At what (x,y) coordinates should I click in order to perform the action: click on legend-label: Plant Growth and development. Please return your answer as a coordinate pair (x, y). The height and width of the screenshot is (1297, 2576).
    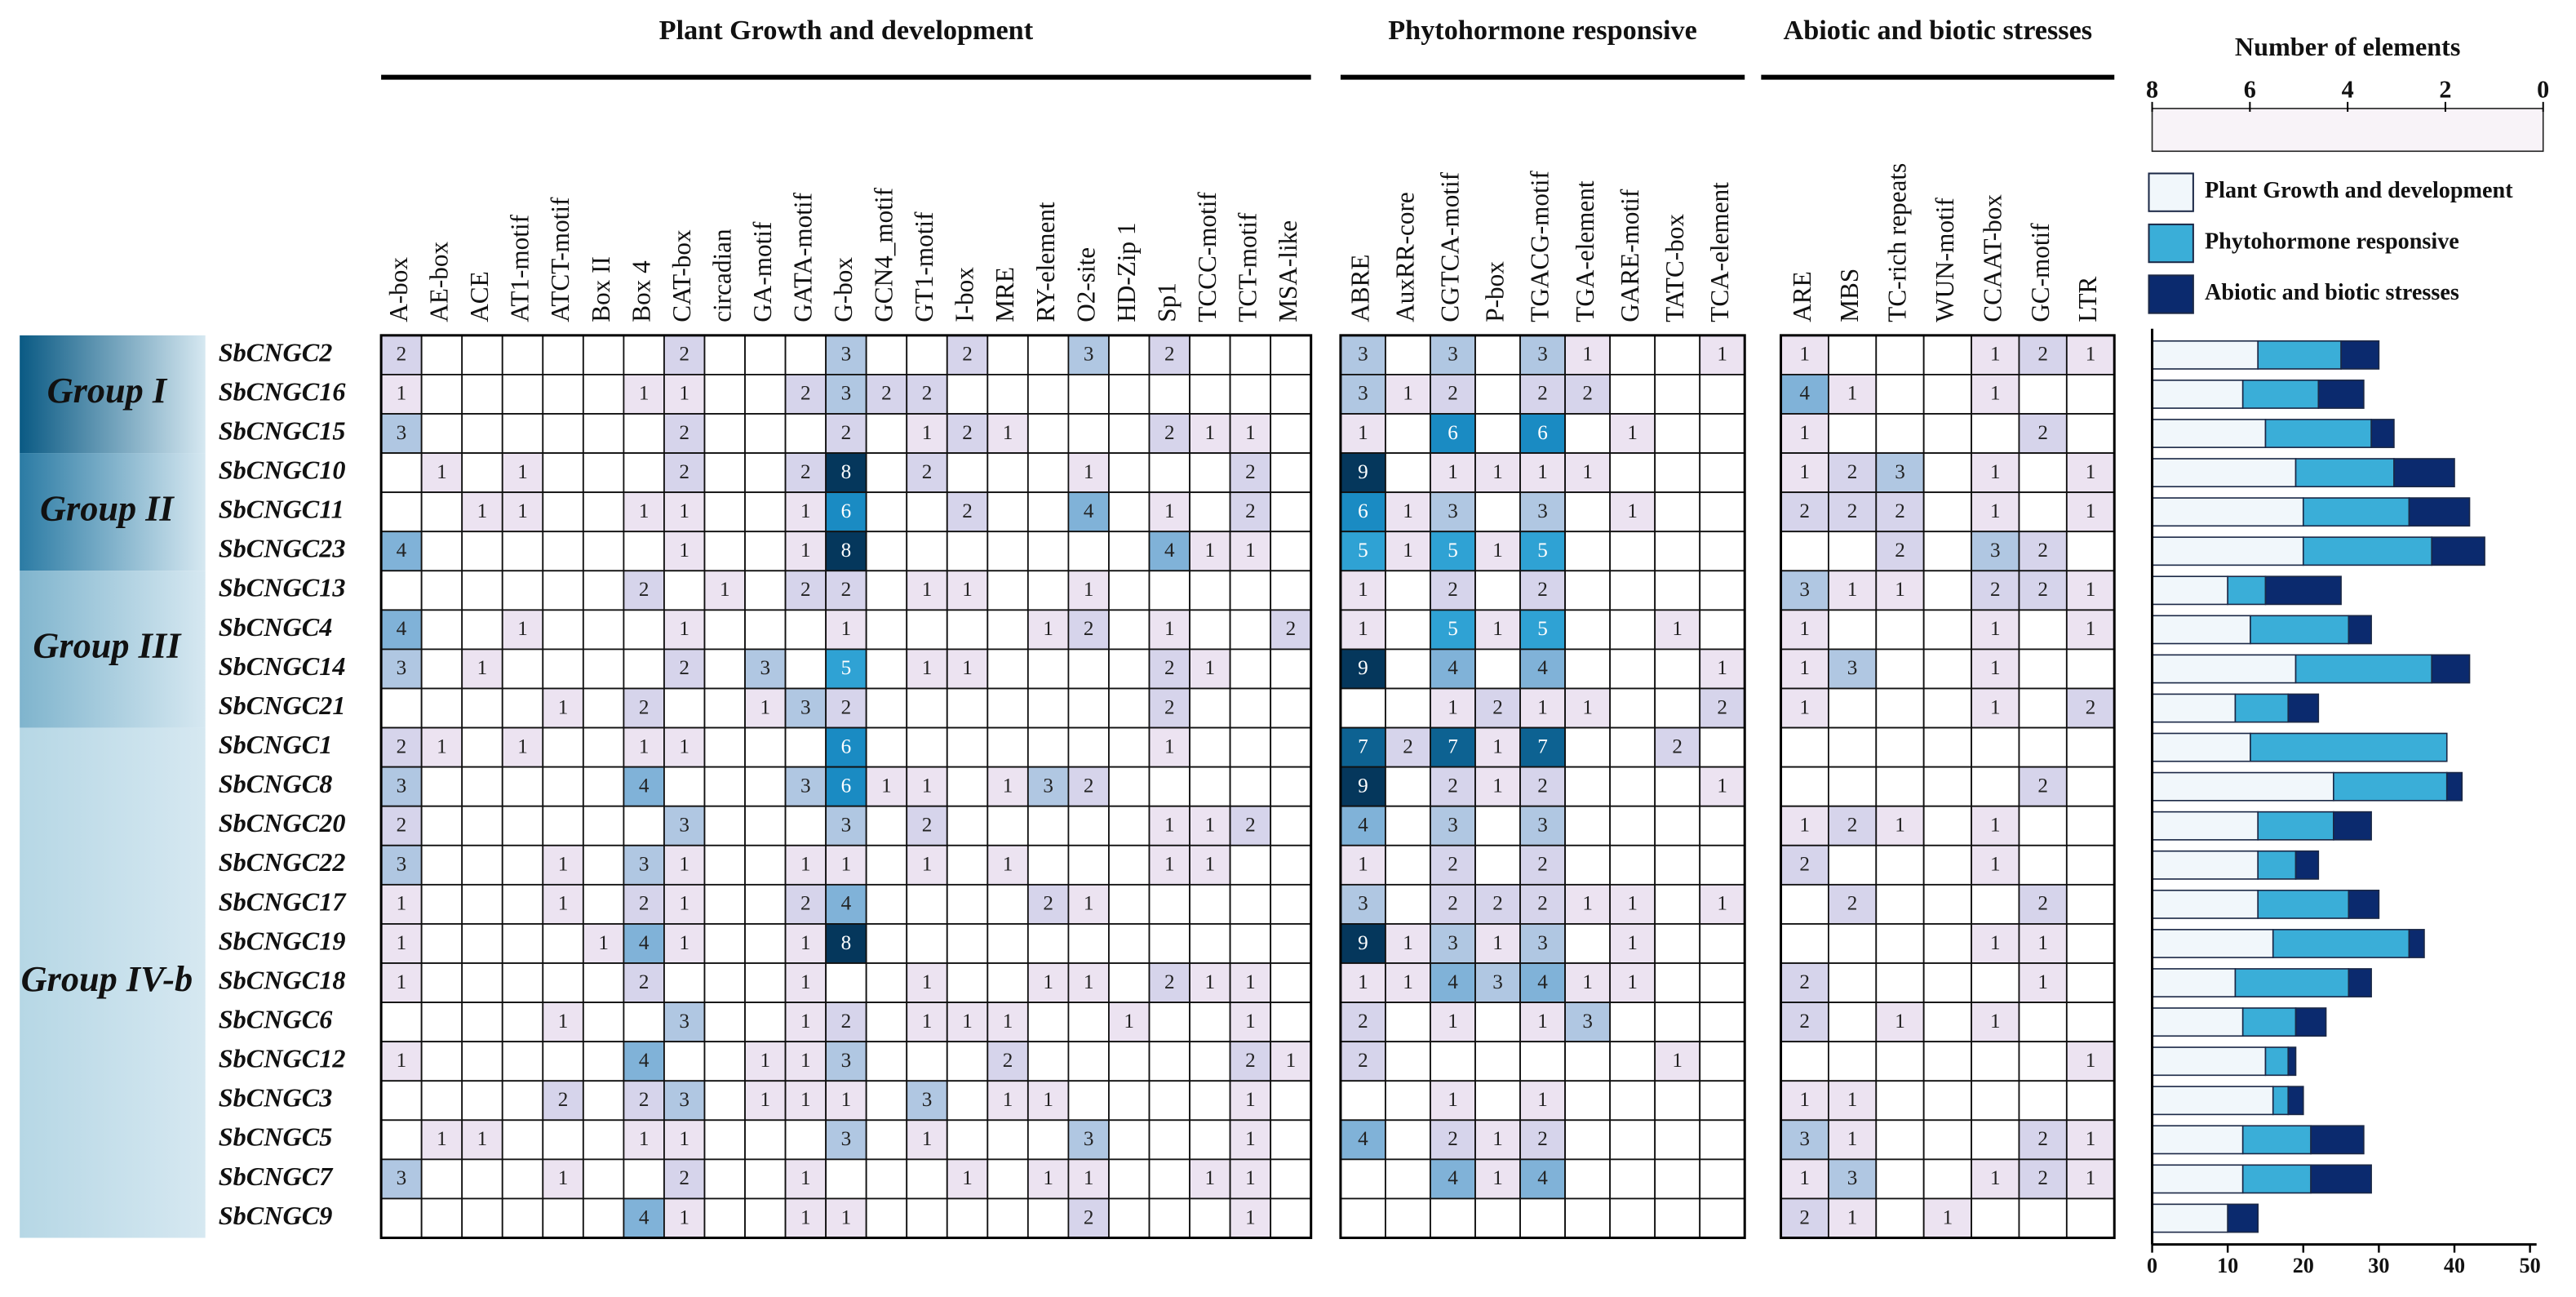
    Looking at the image, I should click on (2359, 191).